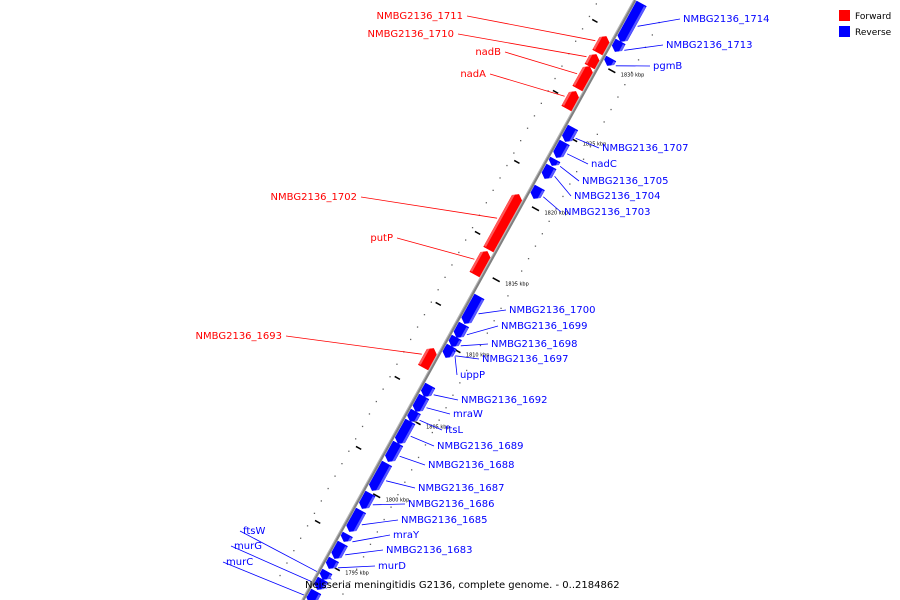  Describe the element at coordinates (525, 359) in the screenshot. I see `gene-label: NMBG2136_1697` at that location.